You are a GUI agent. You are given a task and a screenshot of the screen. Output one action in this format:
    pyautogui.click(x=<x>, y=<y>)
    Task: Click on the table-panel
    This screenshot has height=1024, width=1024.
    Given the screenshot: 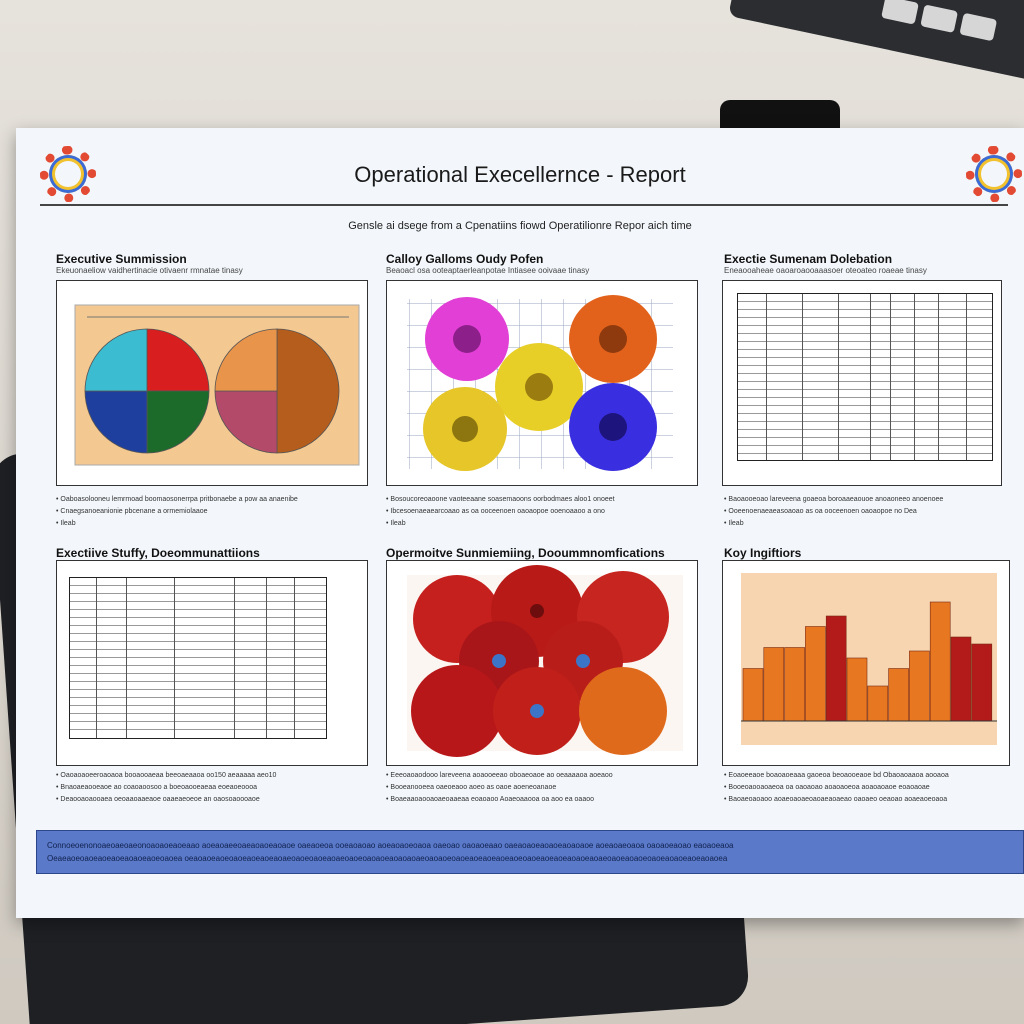 What is the action you would take?
    pyautogui.click(x=862, y=383)
    